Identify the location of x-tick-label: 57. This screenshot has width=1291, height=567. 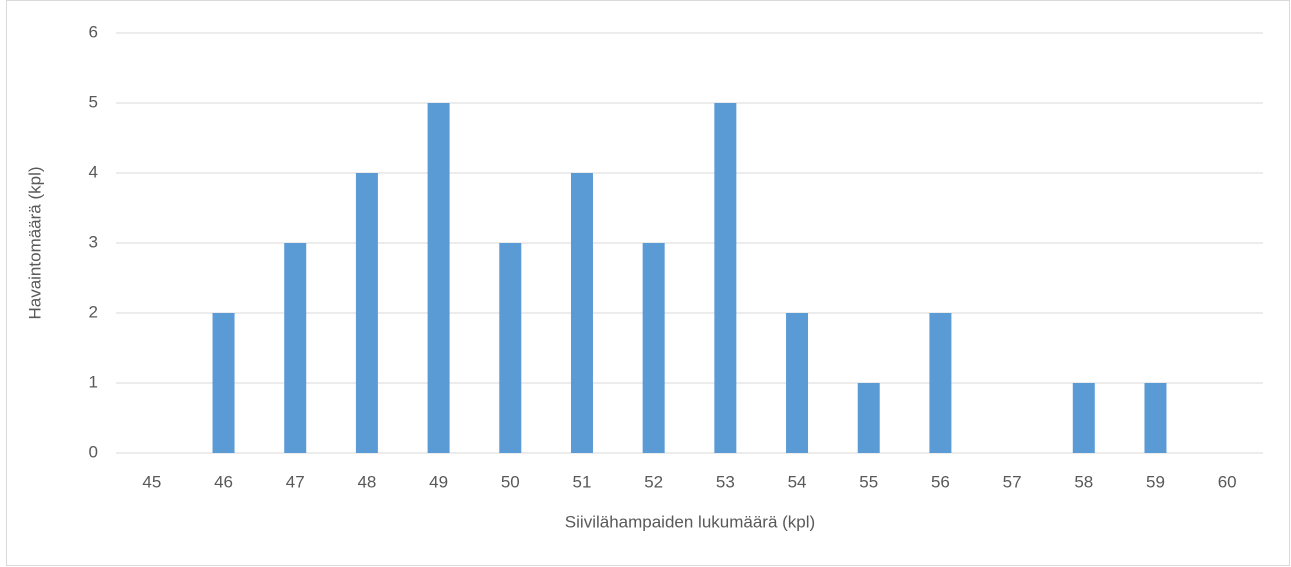
(1012, 481).